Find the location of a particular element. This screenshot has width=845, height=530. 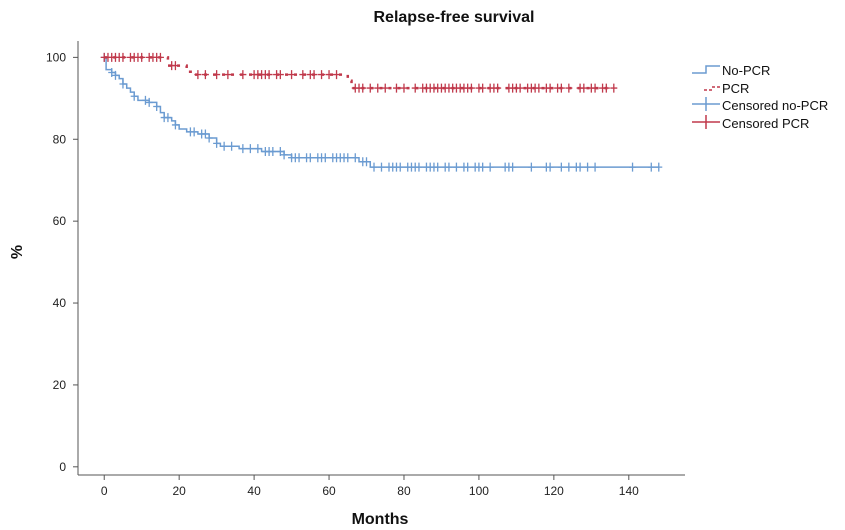

legend-label-no-pcr: No-PCR is located at coordinates (746, 70).